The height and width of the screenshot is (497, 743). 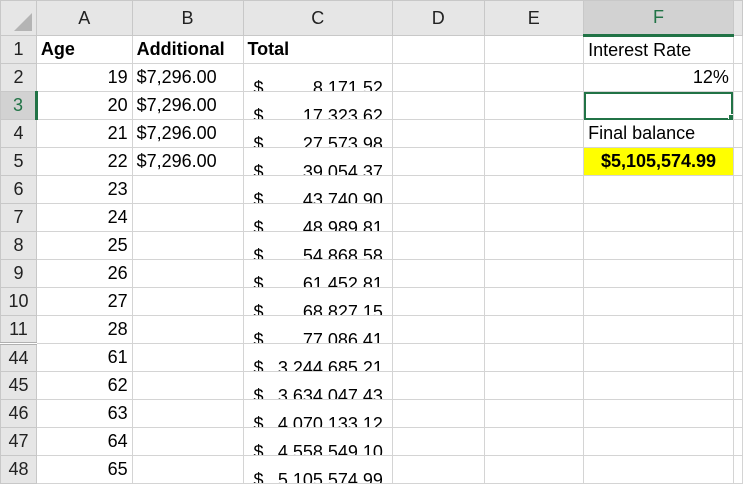 I want to click on cell-b7, so click(x=187, y=217).